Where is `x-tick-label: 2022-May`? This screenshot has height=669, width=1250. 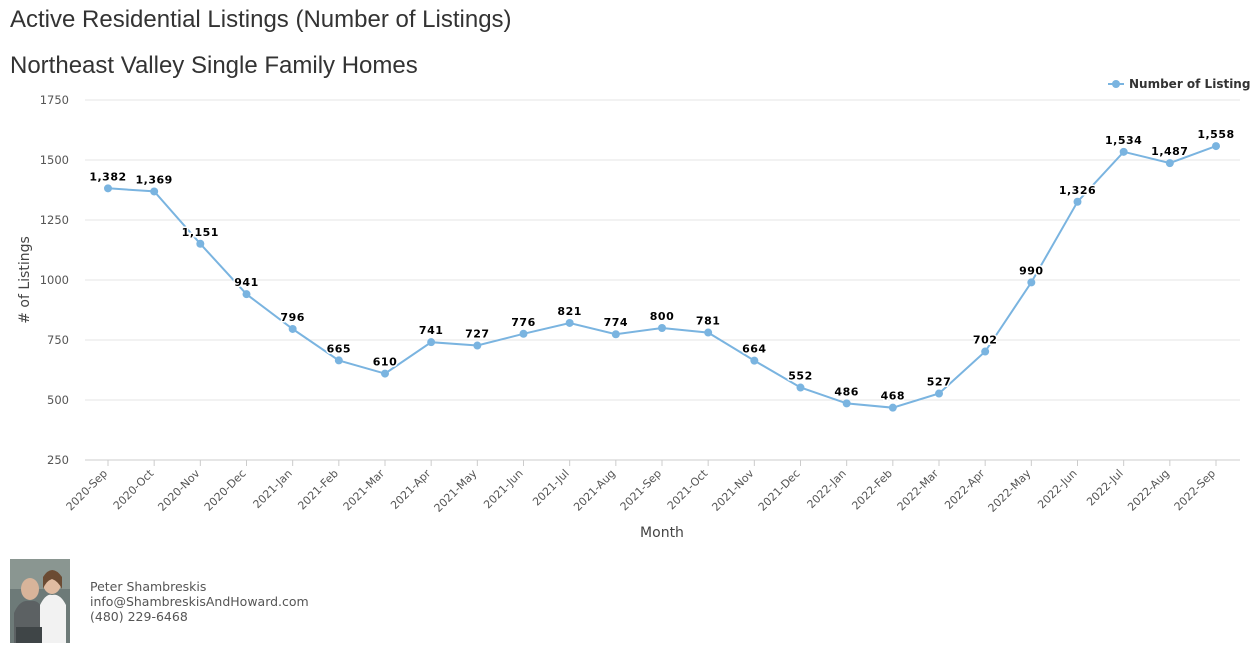
x-tick-label: 2022-May is located at coordinates (1010, 491).